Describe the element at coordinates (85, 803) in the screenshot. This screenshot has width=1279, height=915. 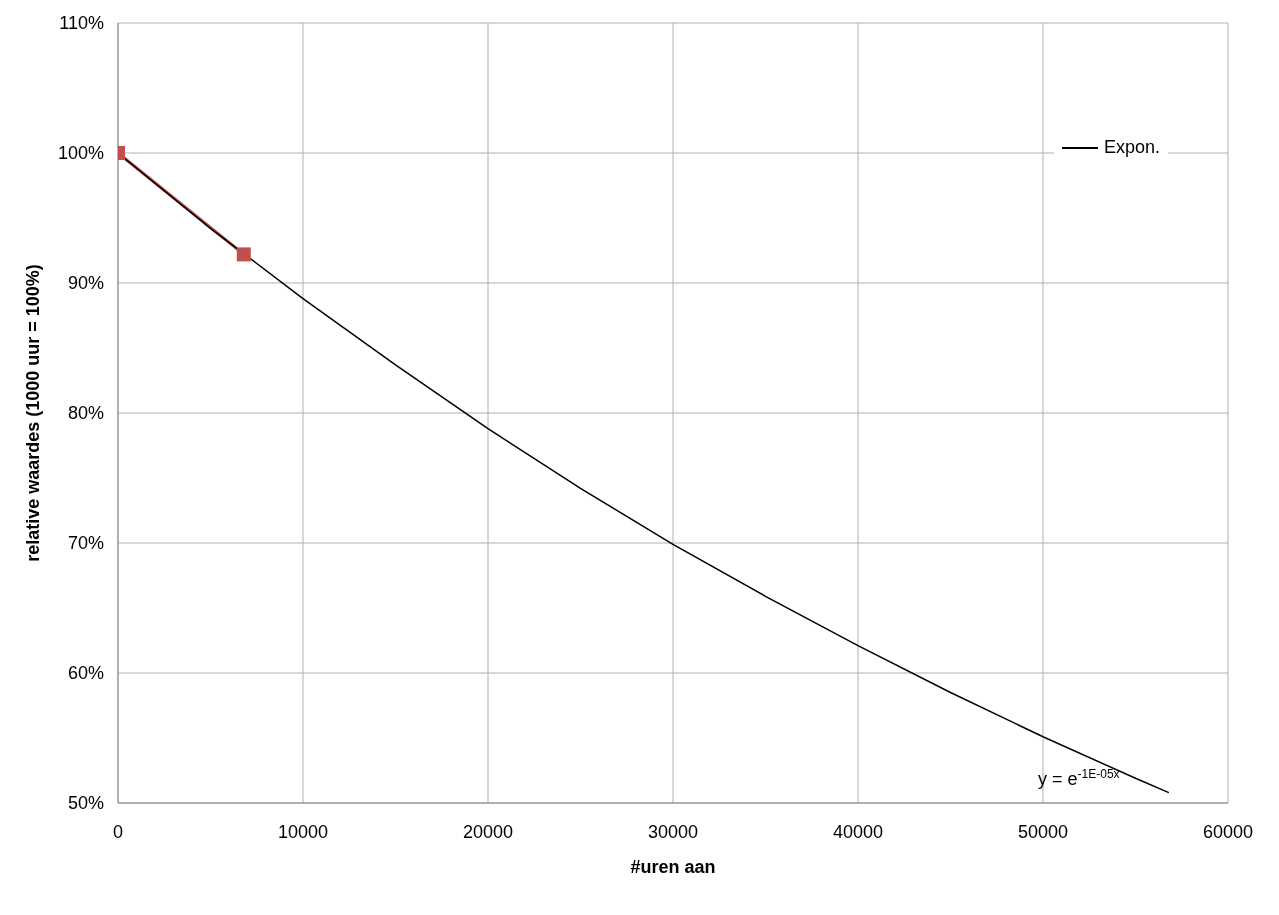
I see `y-tick-label: 50%` at that location.